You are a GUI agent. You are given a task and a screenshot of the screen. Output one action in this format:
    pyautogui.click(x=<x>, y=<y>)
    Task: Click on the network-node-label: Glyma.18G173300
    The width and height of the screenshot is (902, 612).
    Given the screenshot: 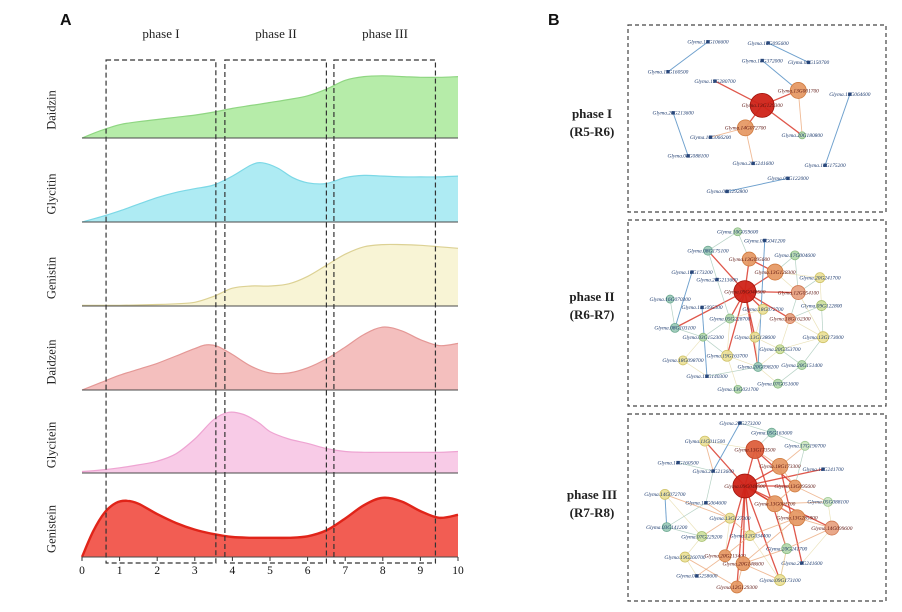 What is the action you would take?
    pyautogui.click(x=779, y=467)
    